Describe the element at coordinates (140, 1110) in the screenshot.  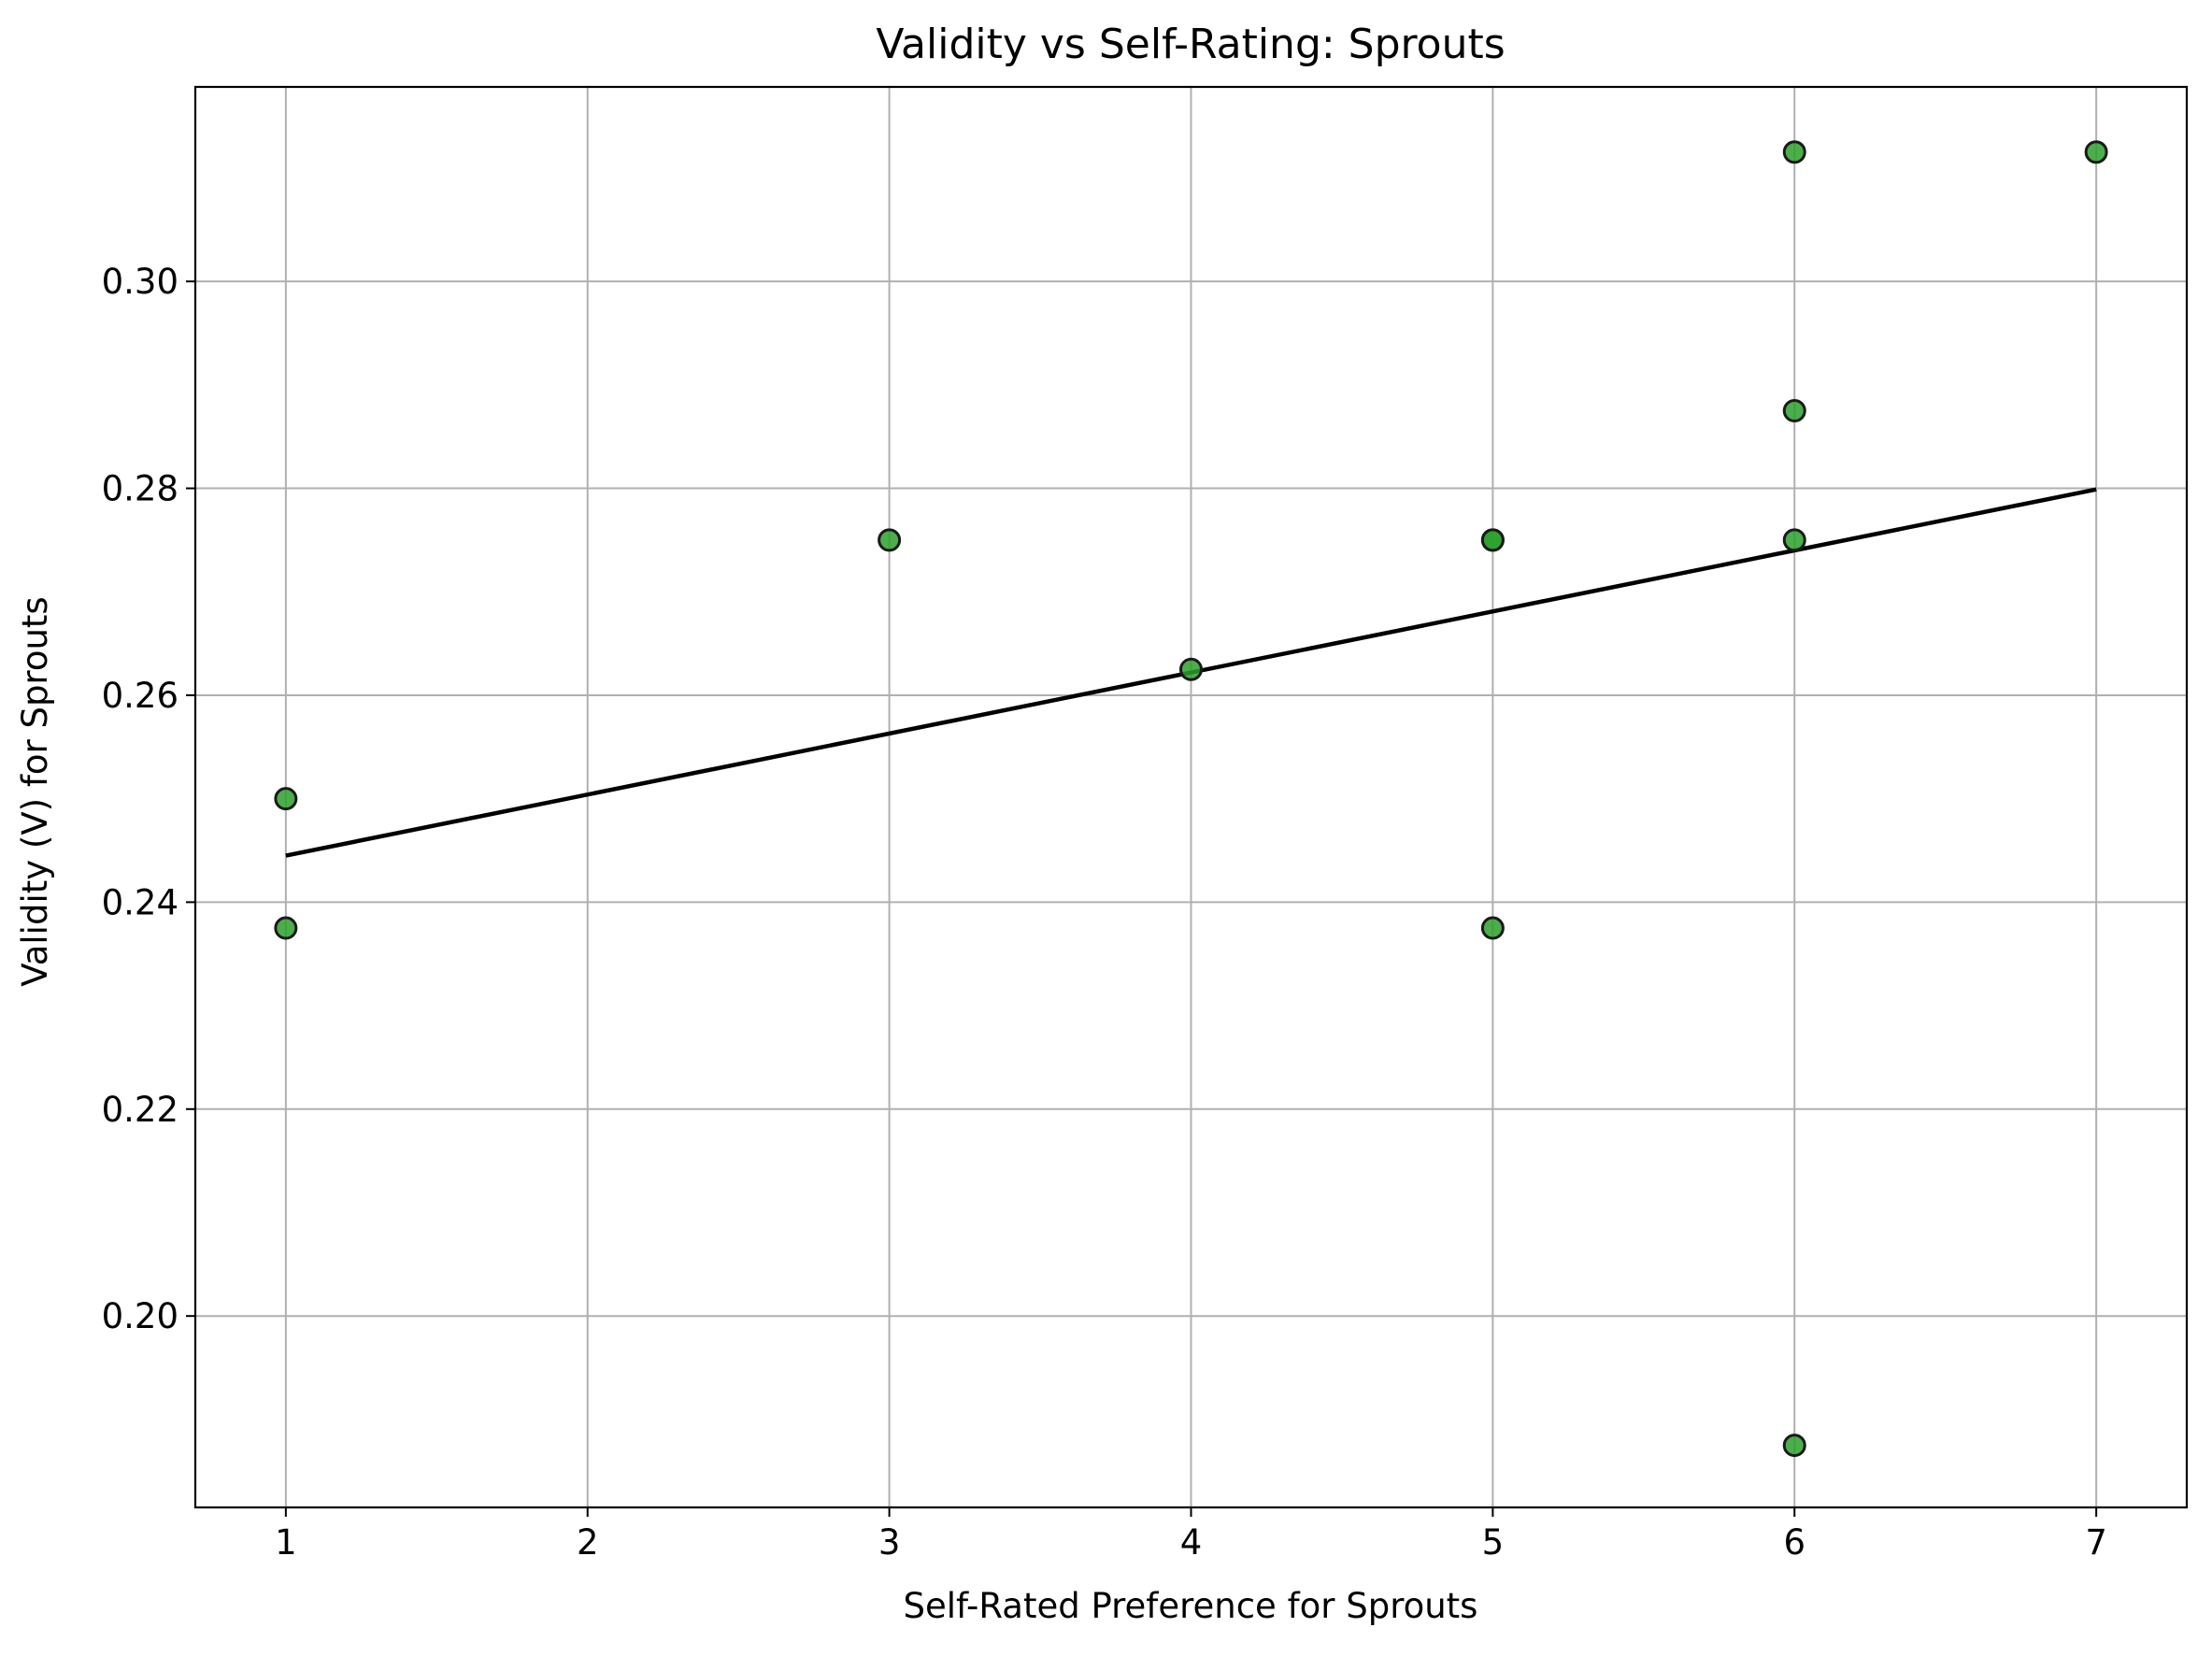
I see `y-tick-label: 0.22` at that location.